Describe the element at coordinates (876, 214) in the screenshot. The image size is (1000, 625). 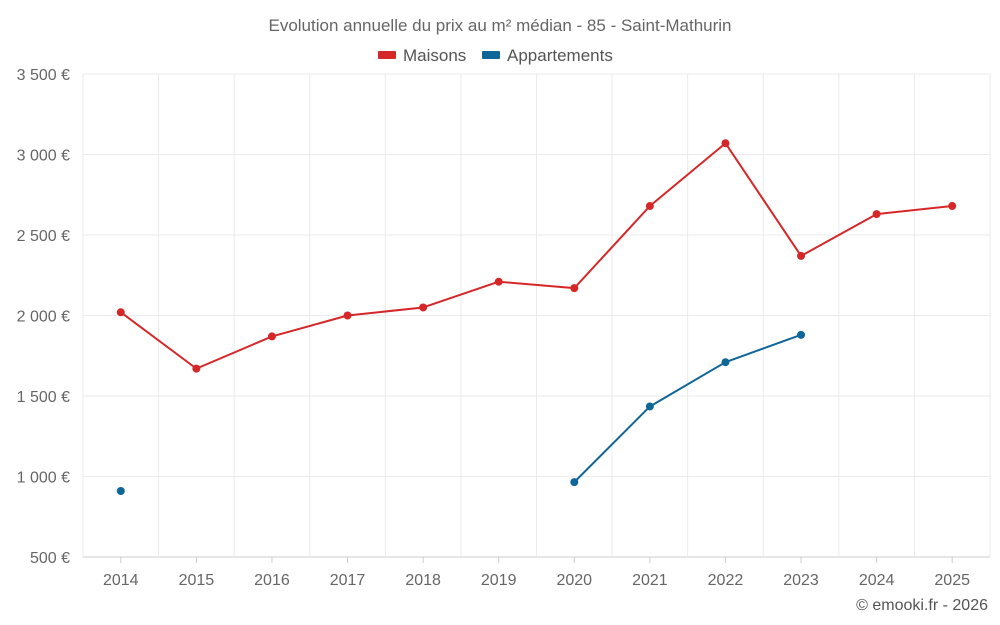
I see `point-maisons-2024` at that location.